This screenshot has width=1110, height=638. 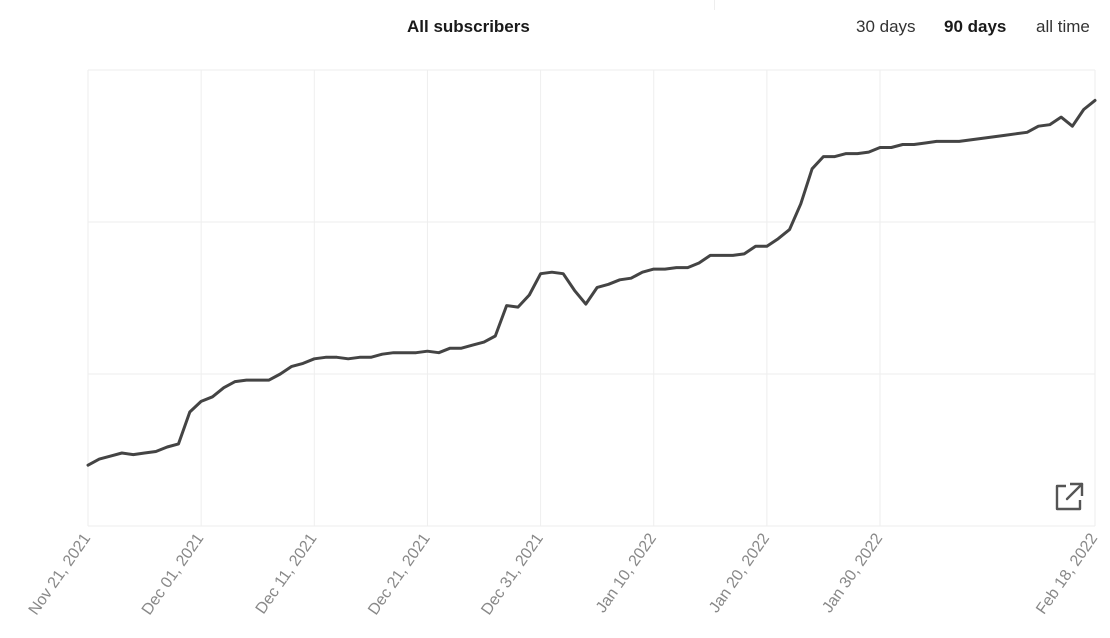 What do you see at coordinates (173, 574) in the screenshot?
I see `x-tick-label: Dec 01, 2021` at bounding box center [173, 574].